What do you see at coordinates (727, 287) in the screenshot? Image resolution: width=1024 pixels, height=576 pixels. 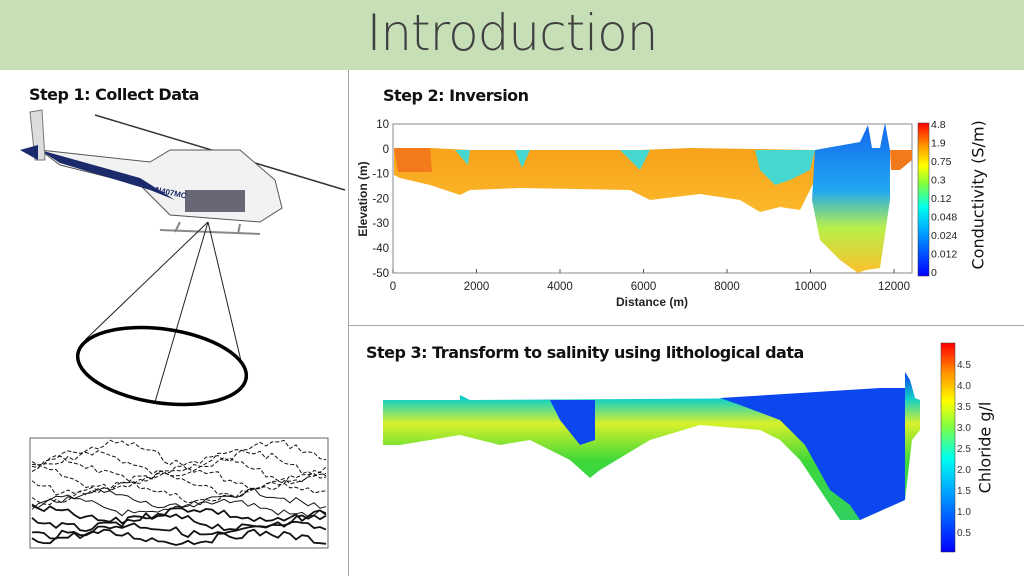 I see `x-tick-label: 8000` at bounding box center [727, 287].